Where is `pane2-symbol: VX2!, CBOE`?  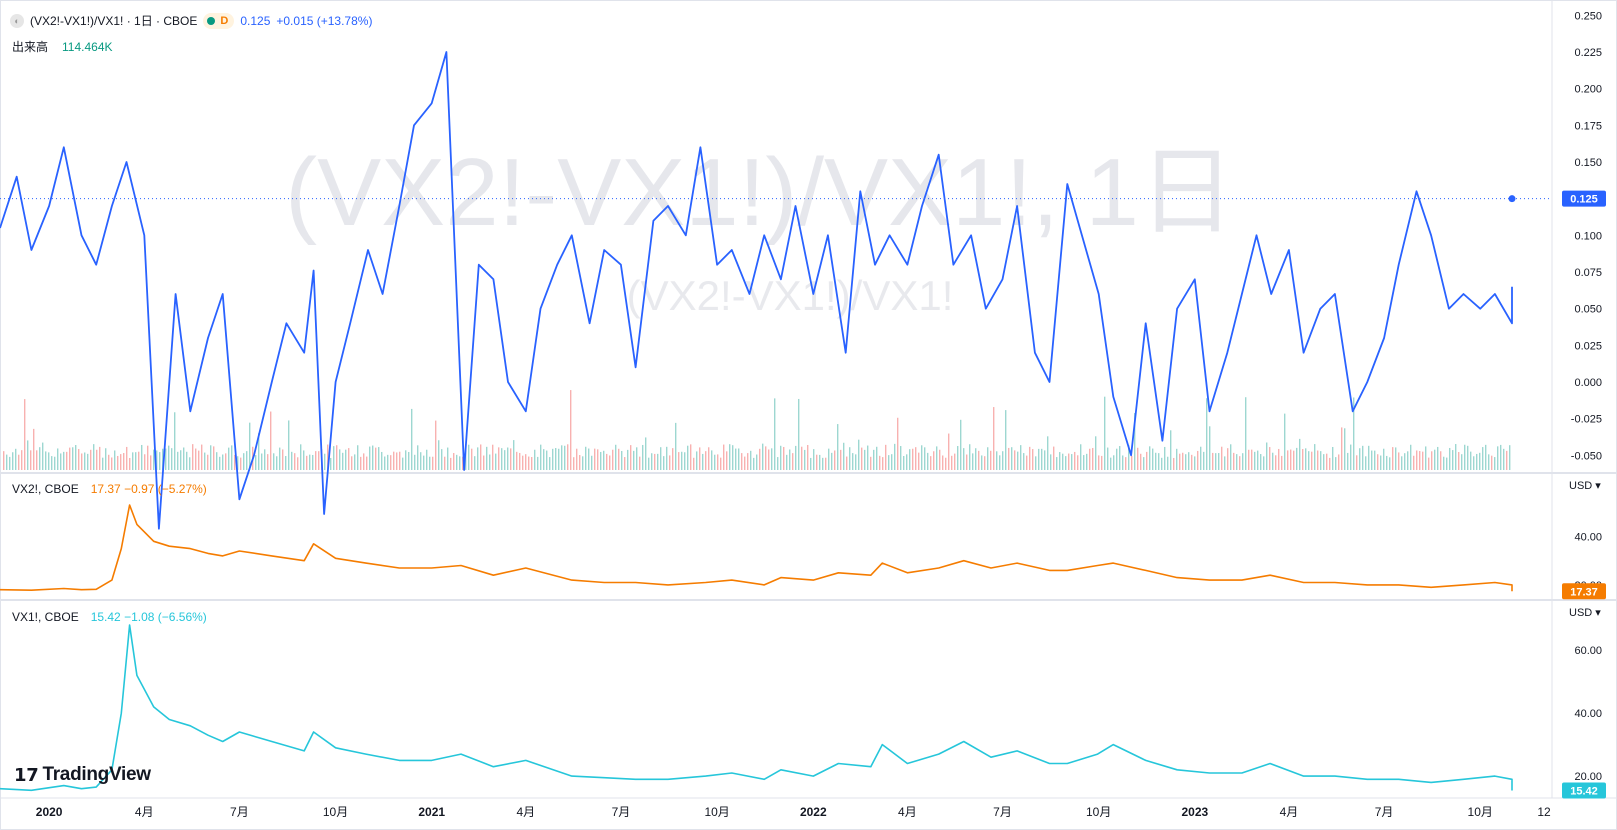 pane2-symbol: VX2!, CBOE is located at coordinates (45, 489).